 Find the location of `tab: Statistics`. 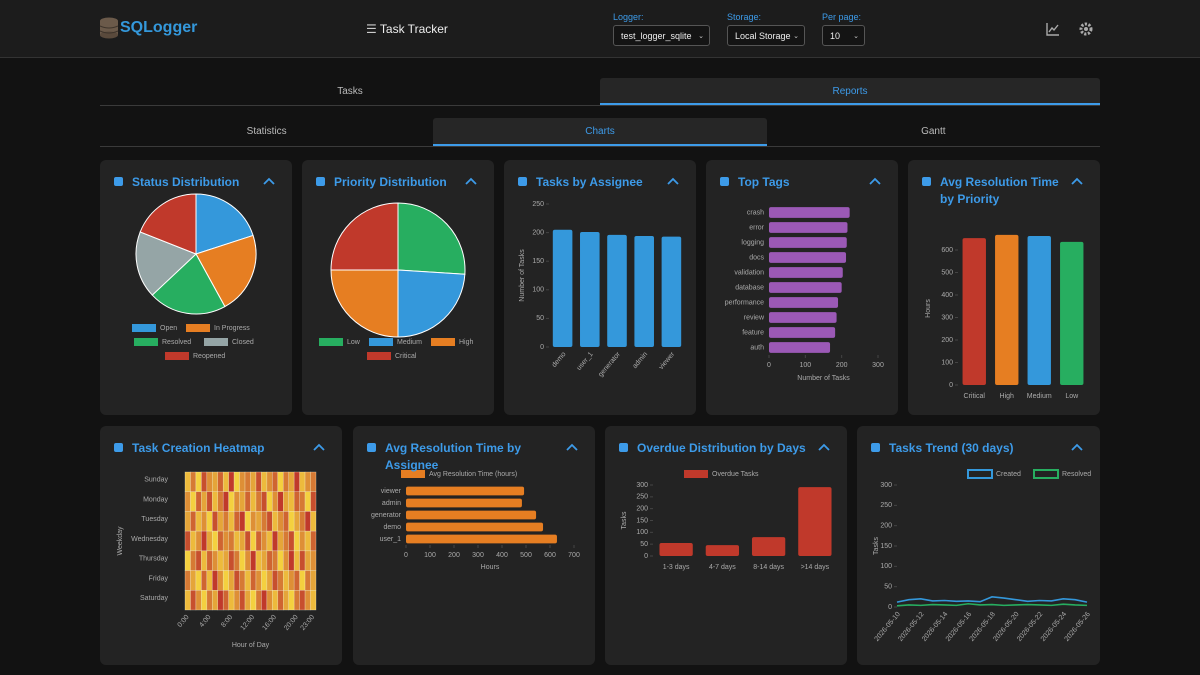

tab: Statistics is located at coordinates (266, 132).